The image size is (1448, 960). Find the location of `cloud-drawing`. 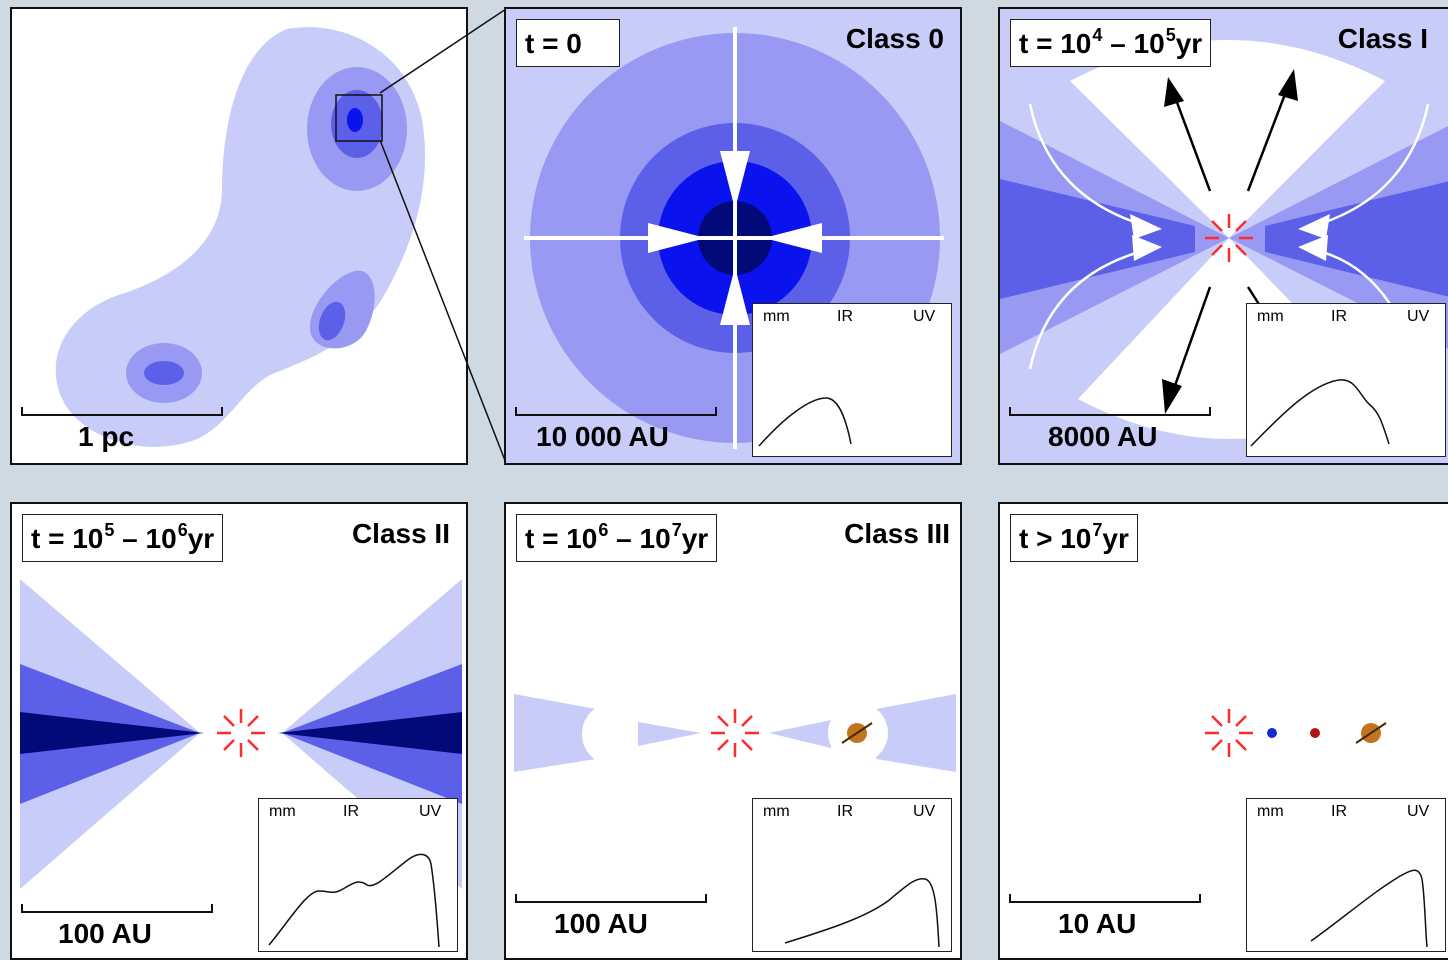

cloud-drawing is located at coordinates (223, 237).